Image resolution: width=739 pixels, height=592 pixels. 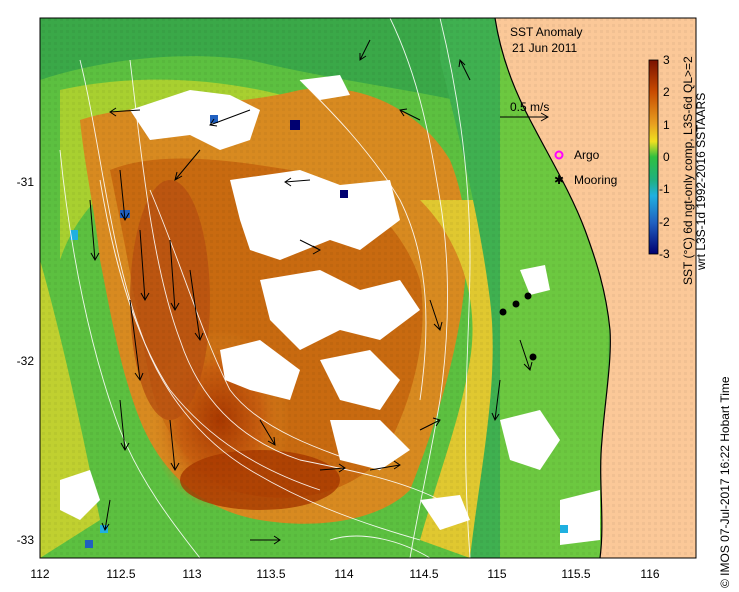 What do you see at coordinates (518, 326) in the screenshot?
I see `mooring-markers` at bounding box center [518, 326].